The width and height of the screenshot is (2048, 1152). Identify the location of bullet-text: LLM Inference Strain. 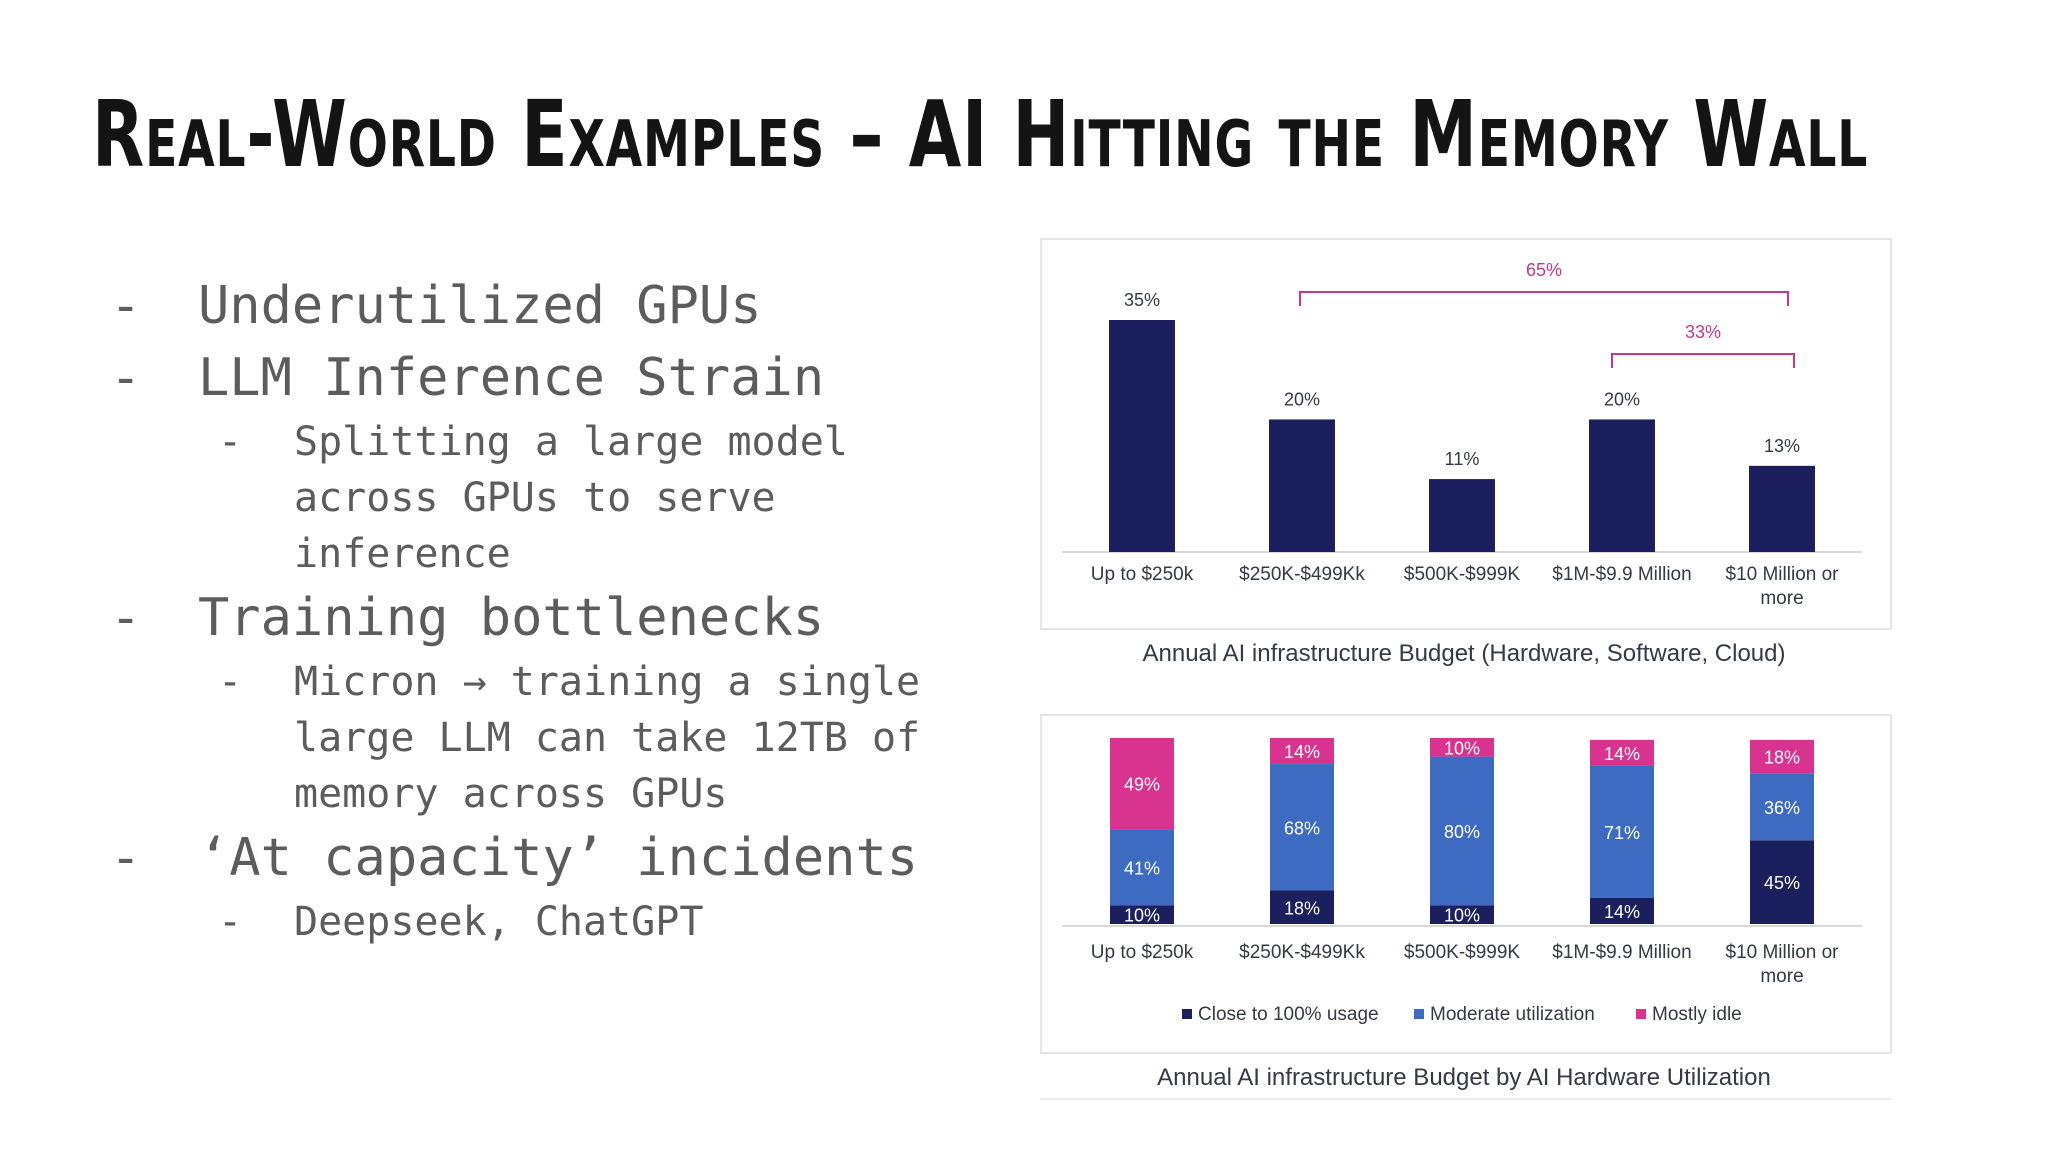
(511, 378).